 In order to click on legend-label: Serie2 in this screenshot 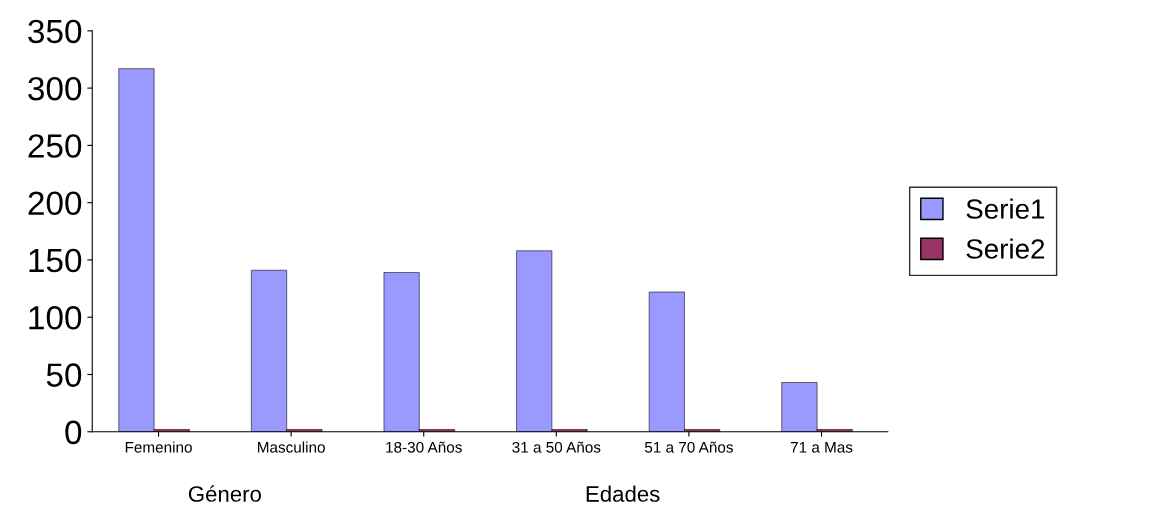, I will do `click(1005, 248)`.